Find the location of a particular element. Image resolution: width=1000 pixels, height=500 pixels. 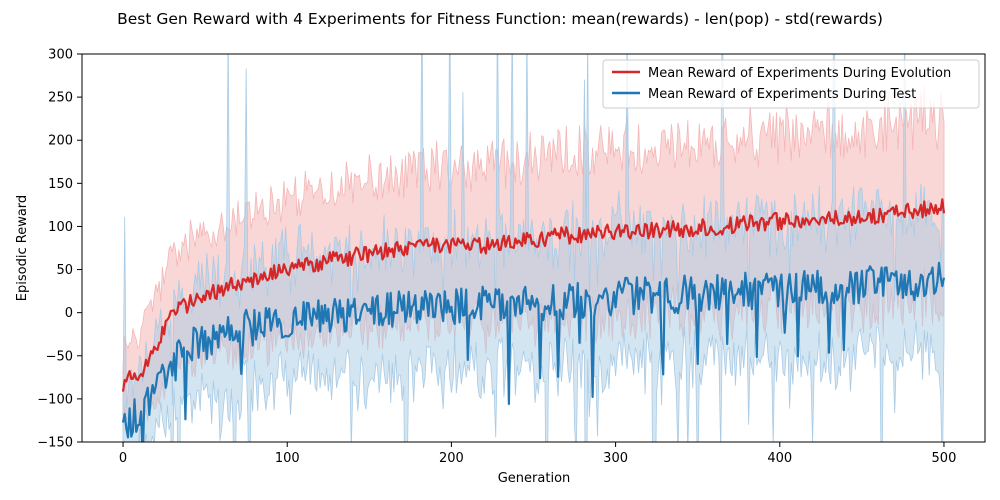

legend-label-test: Mean Reward of Experiments During Test is located at coordinates (782, 94).